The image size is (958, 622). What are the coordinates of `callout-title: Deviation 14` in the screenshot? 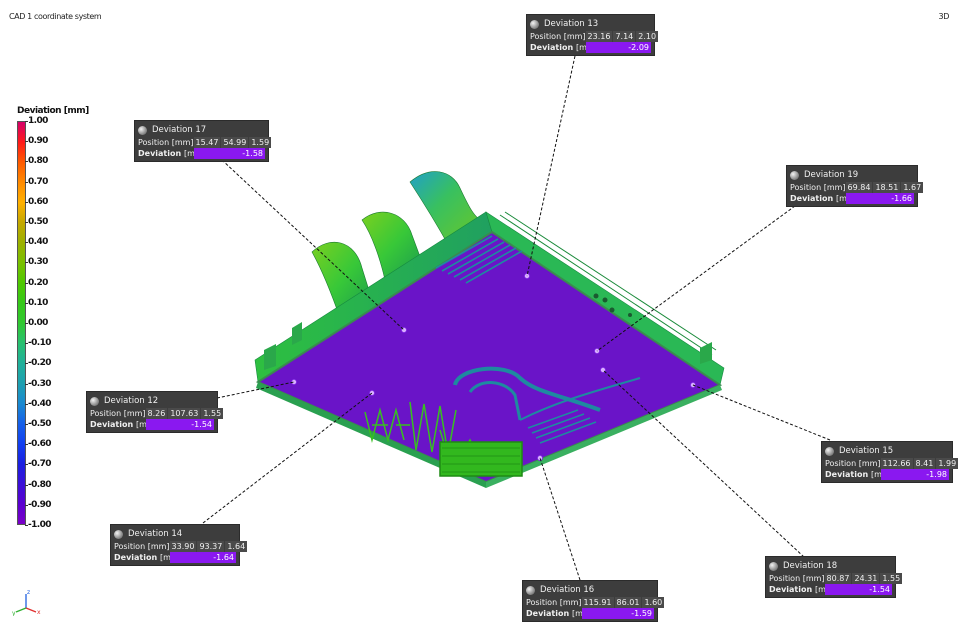 It's located at (155, 534).